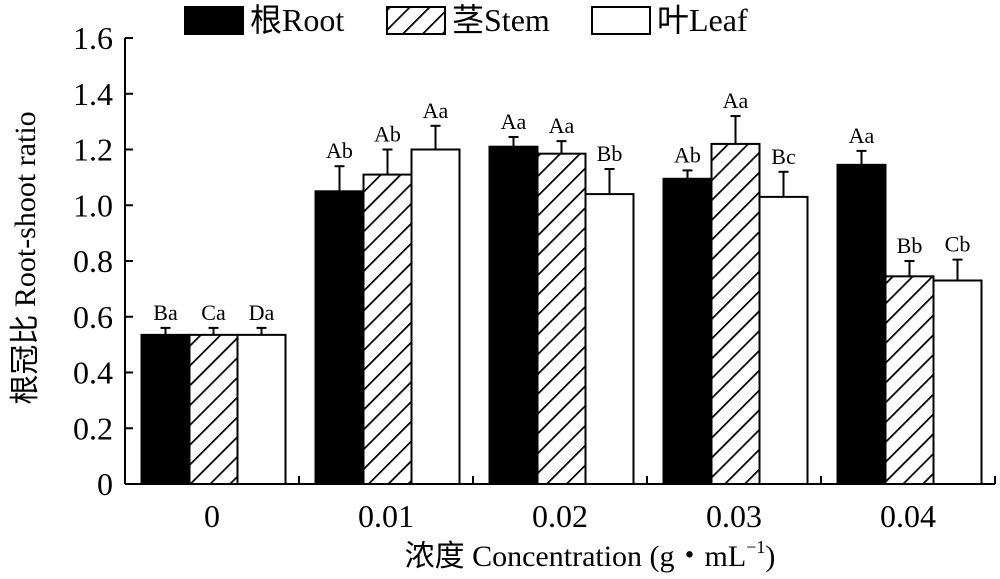  Describe the element at coordinates (910, 245) in the screenshot. I see `significance-label-stem: Bb` at that location.